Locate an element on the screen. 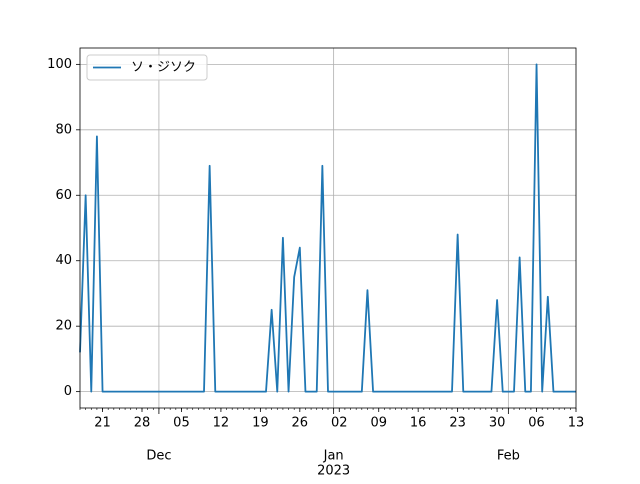  x-tick-label: 30 is located at coordinates (497, 423).